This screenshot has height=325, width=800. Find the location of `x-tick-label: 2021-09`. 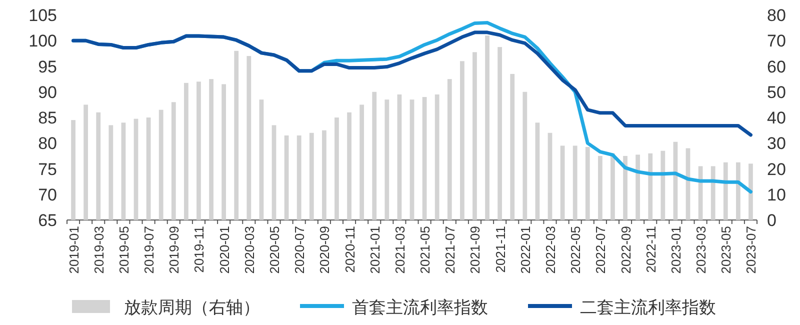

x-tick-label: 2021-09 is located at coordinates (475, 250).